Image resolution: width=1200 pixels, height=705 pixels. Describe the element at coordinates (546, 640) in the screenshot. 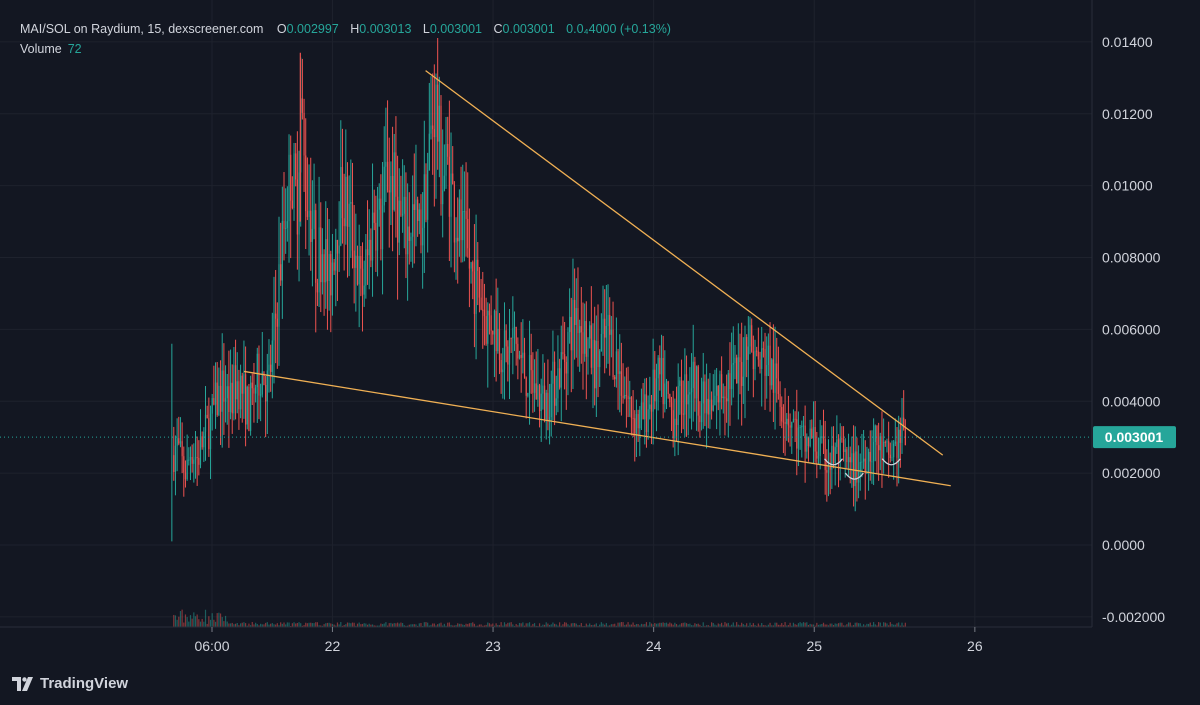

I see `time-axis: 06:00 22 23 24 25 26` at that location.